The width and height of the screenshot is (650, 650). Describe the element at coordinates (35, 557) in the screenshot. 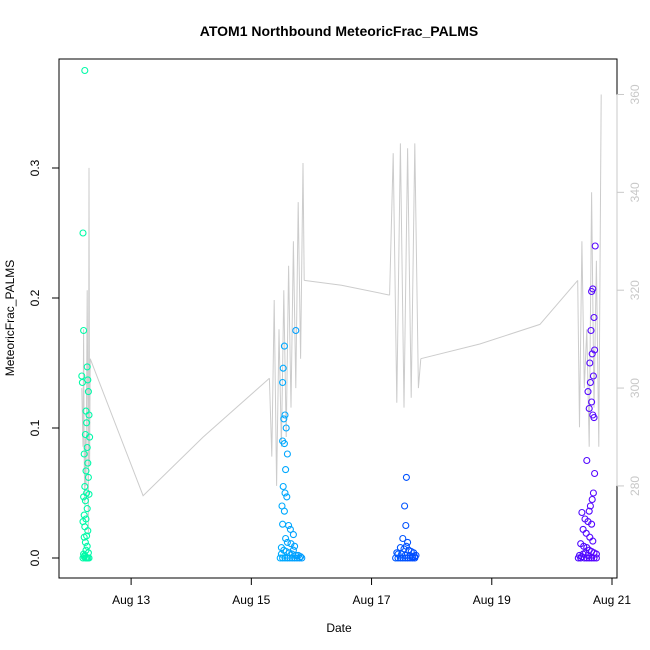

I see `y-tick-label: 0.0` at that location.